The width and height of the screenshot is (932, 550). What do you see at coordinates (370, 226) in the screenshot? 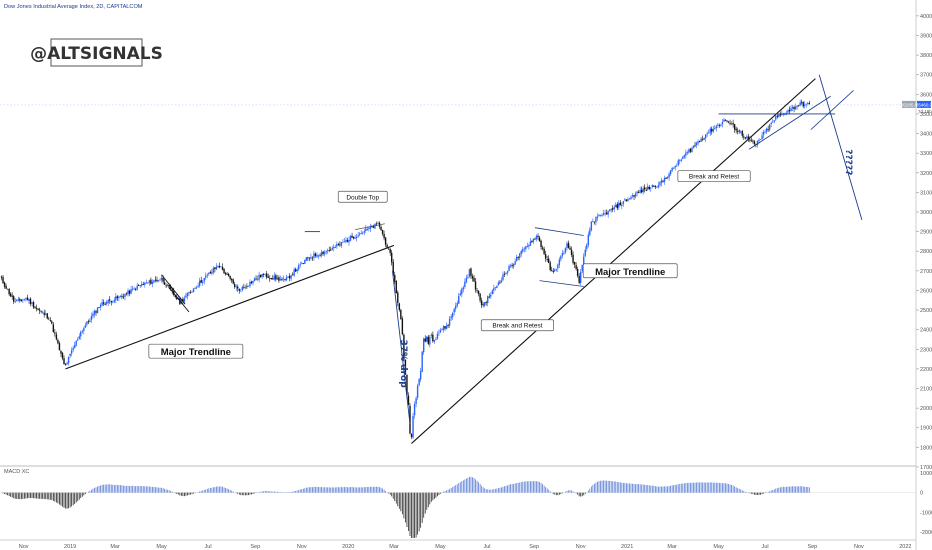
I see `double-top-line` at bounding box center [370, 226].